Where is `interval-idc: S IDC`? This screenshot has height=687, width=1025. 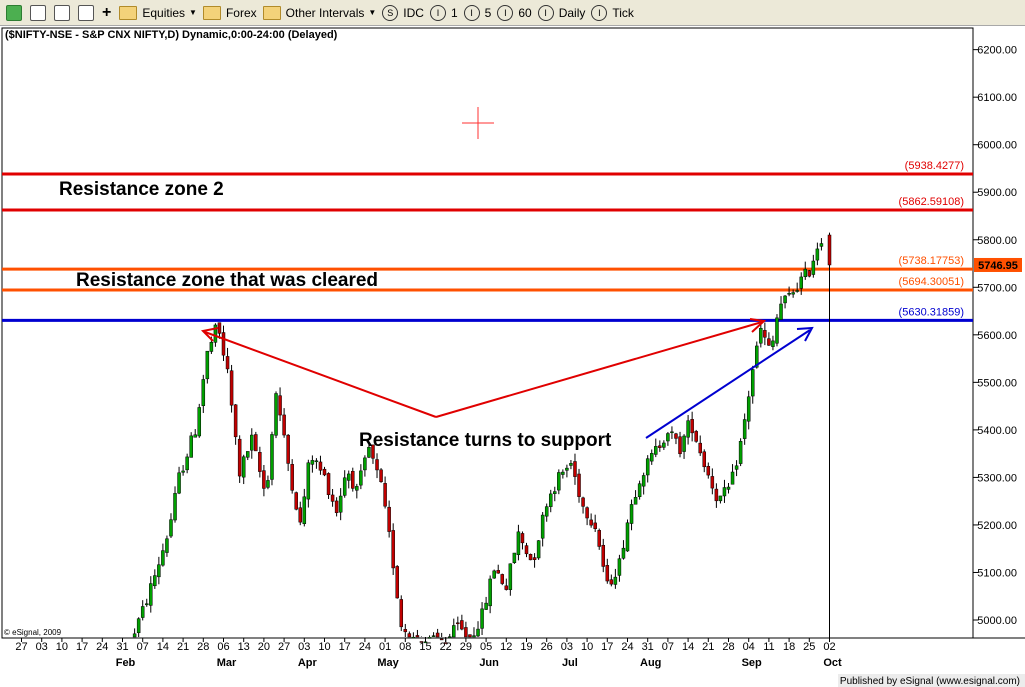 interval-idc: S IDC is located at coordinates (403, 13).